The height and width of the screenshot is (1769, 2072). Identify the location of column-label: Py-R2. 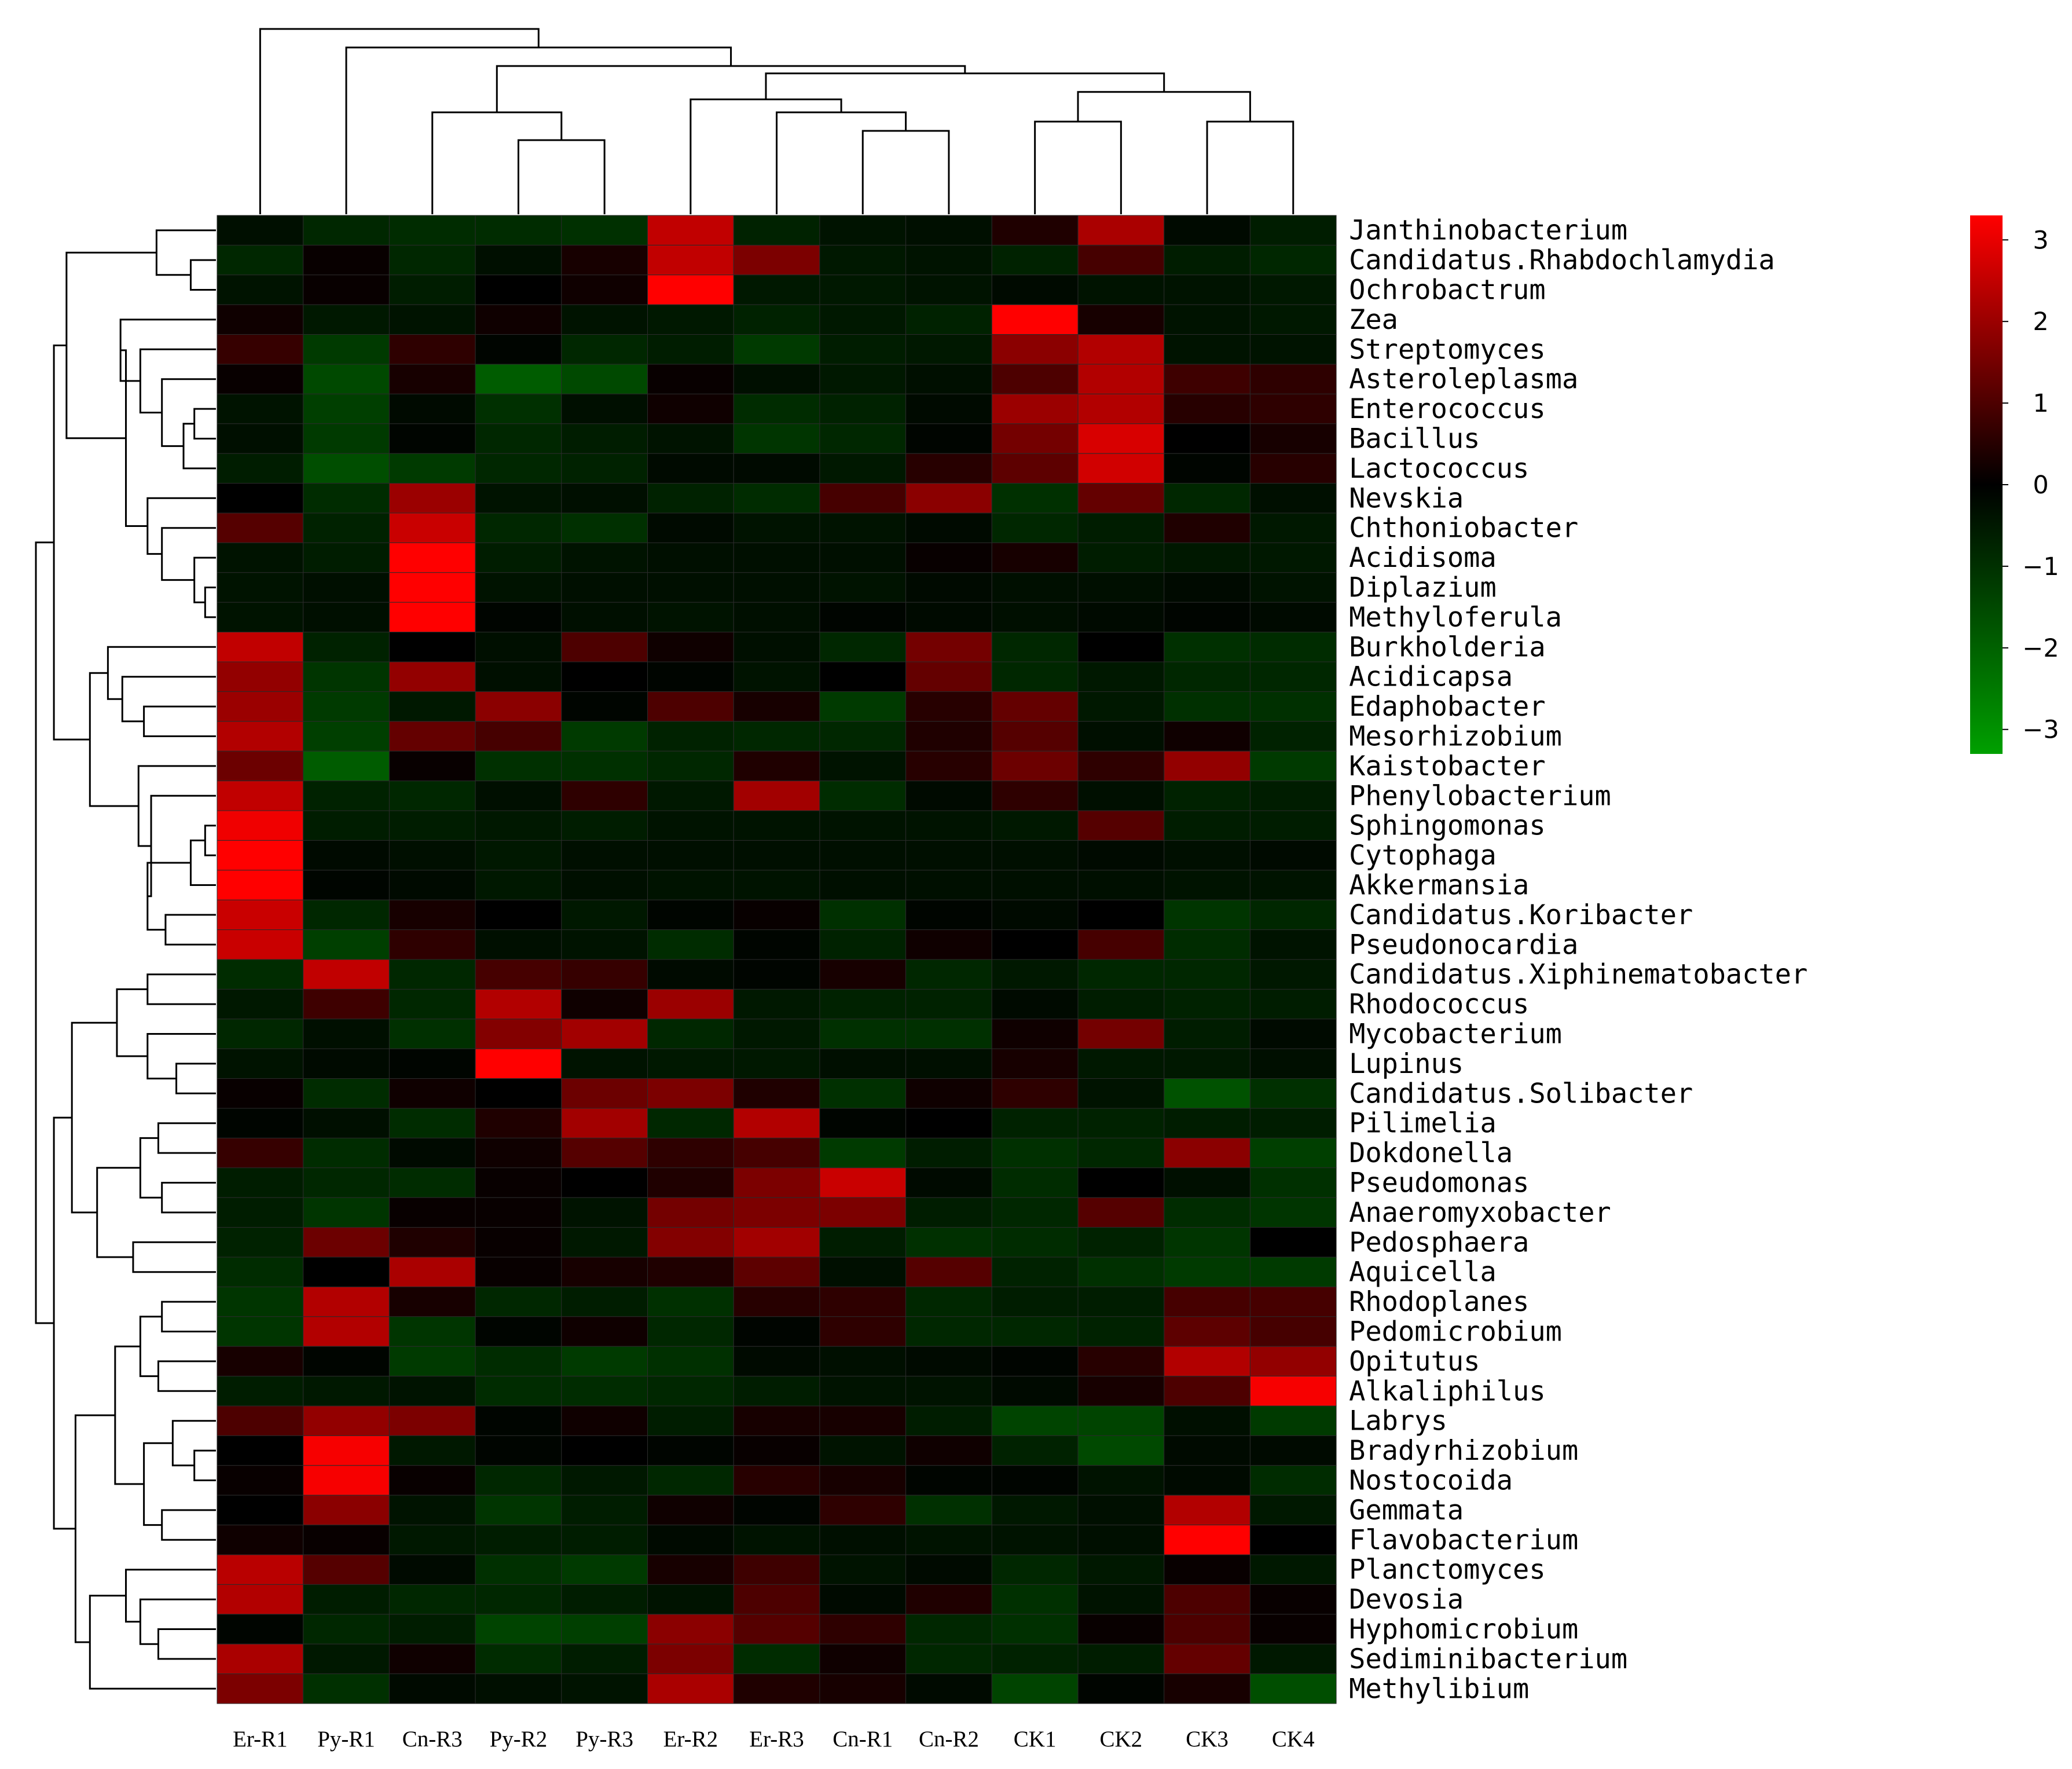
(519, 1739).